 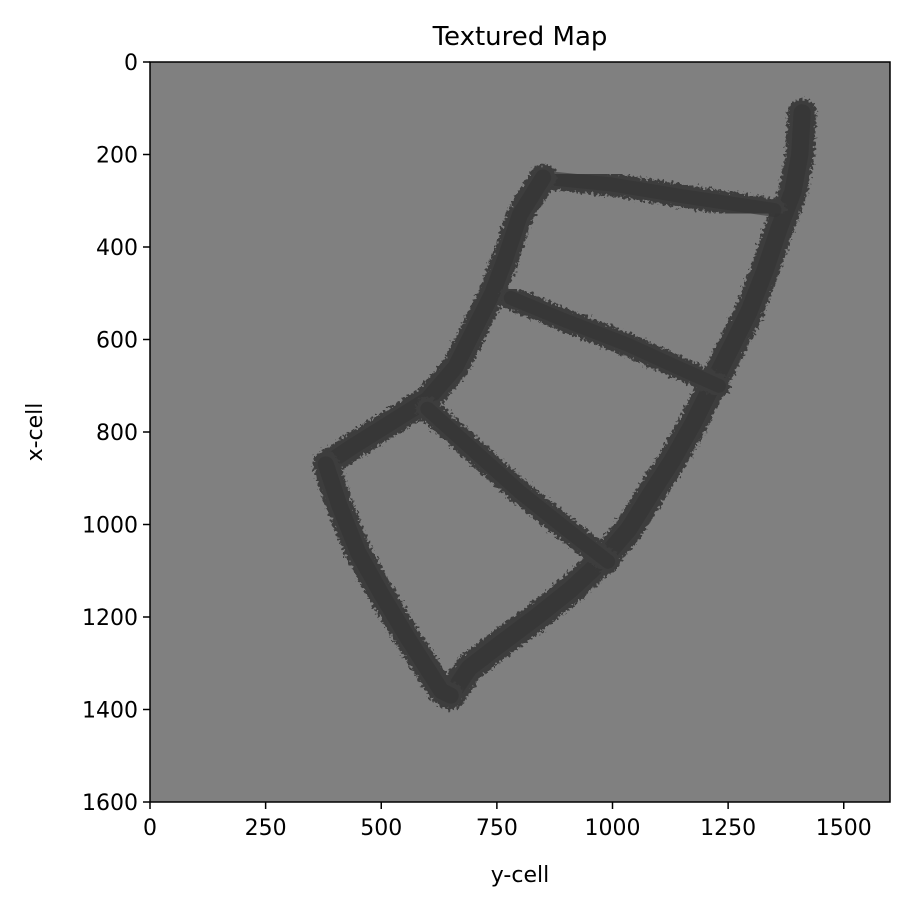 I want to click on y-tick-label: 1000, so click(x=110, y=526).